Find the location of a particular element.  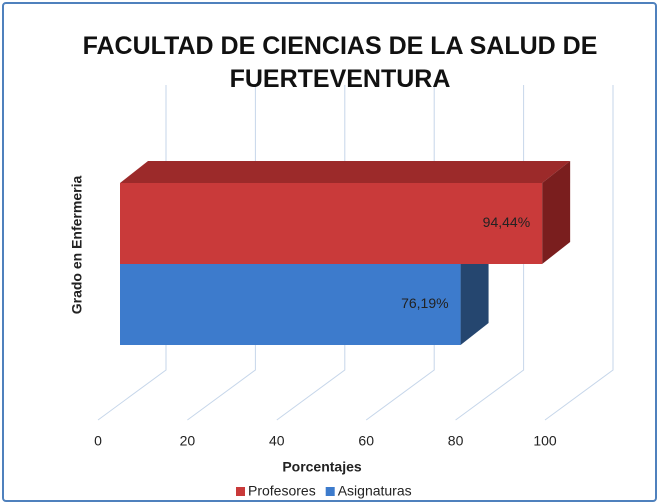

bar-top is located at coordinates (345, 172).